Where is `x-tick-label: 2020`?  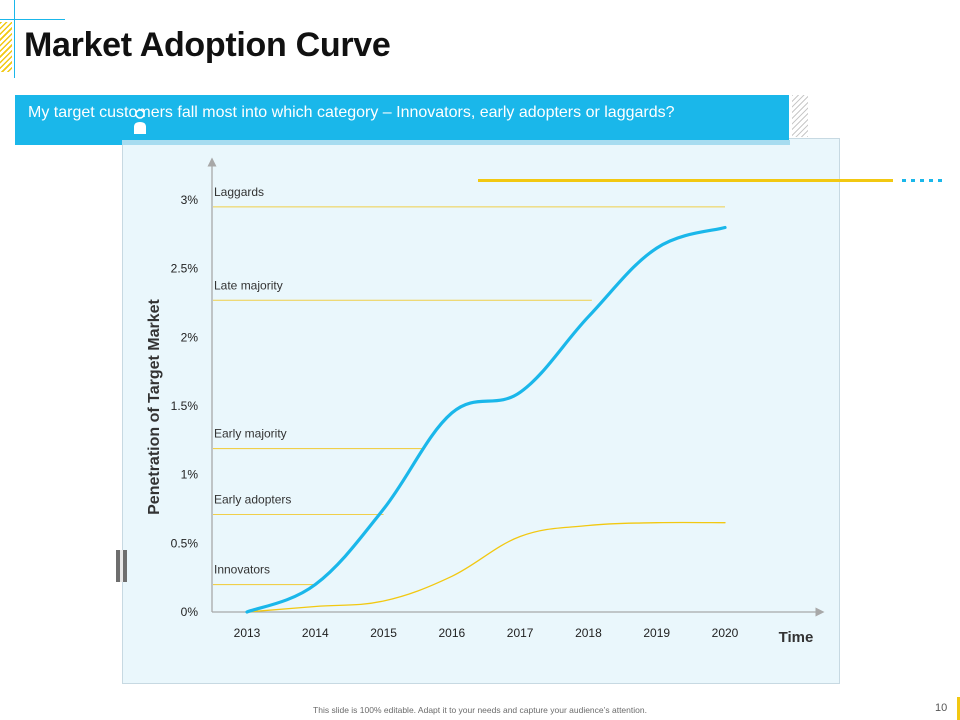
x-tick-label: 2020 is located at coordinates (725, 633).